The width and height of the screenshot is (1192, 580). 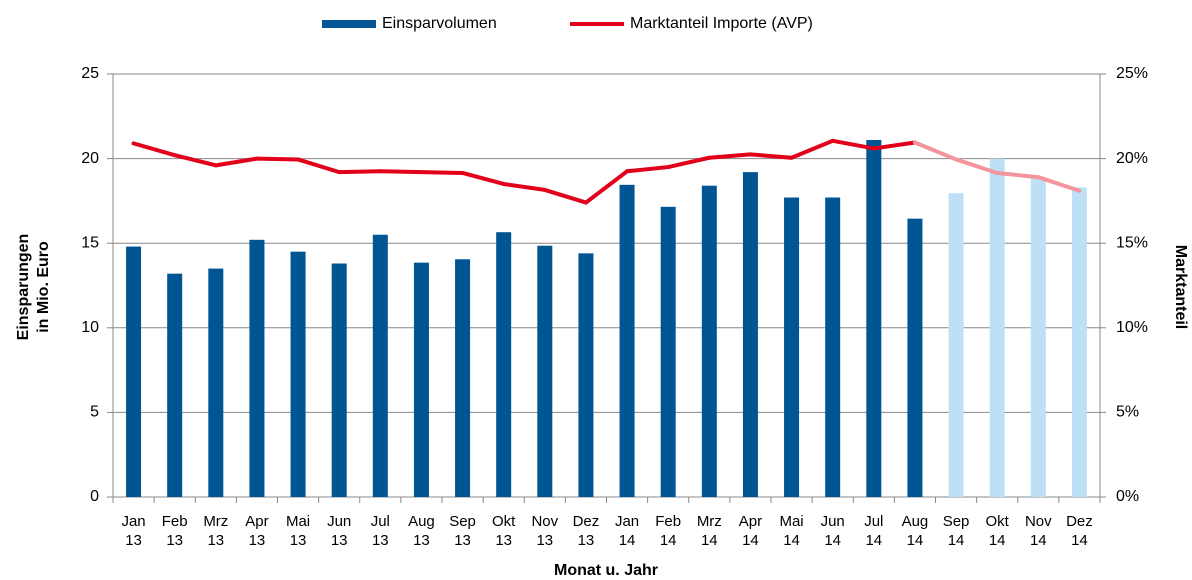 What do you see at coordinates (90, 158) in the screenshot?
I see `y-tick-label: 20` at bounding box center [90, 158].